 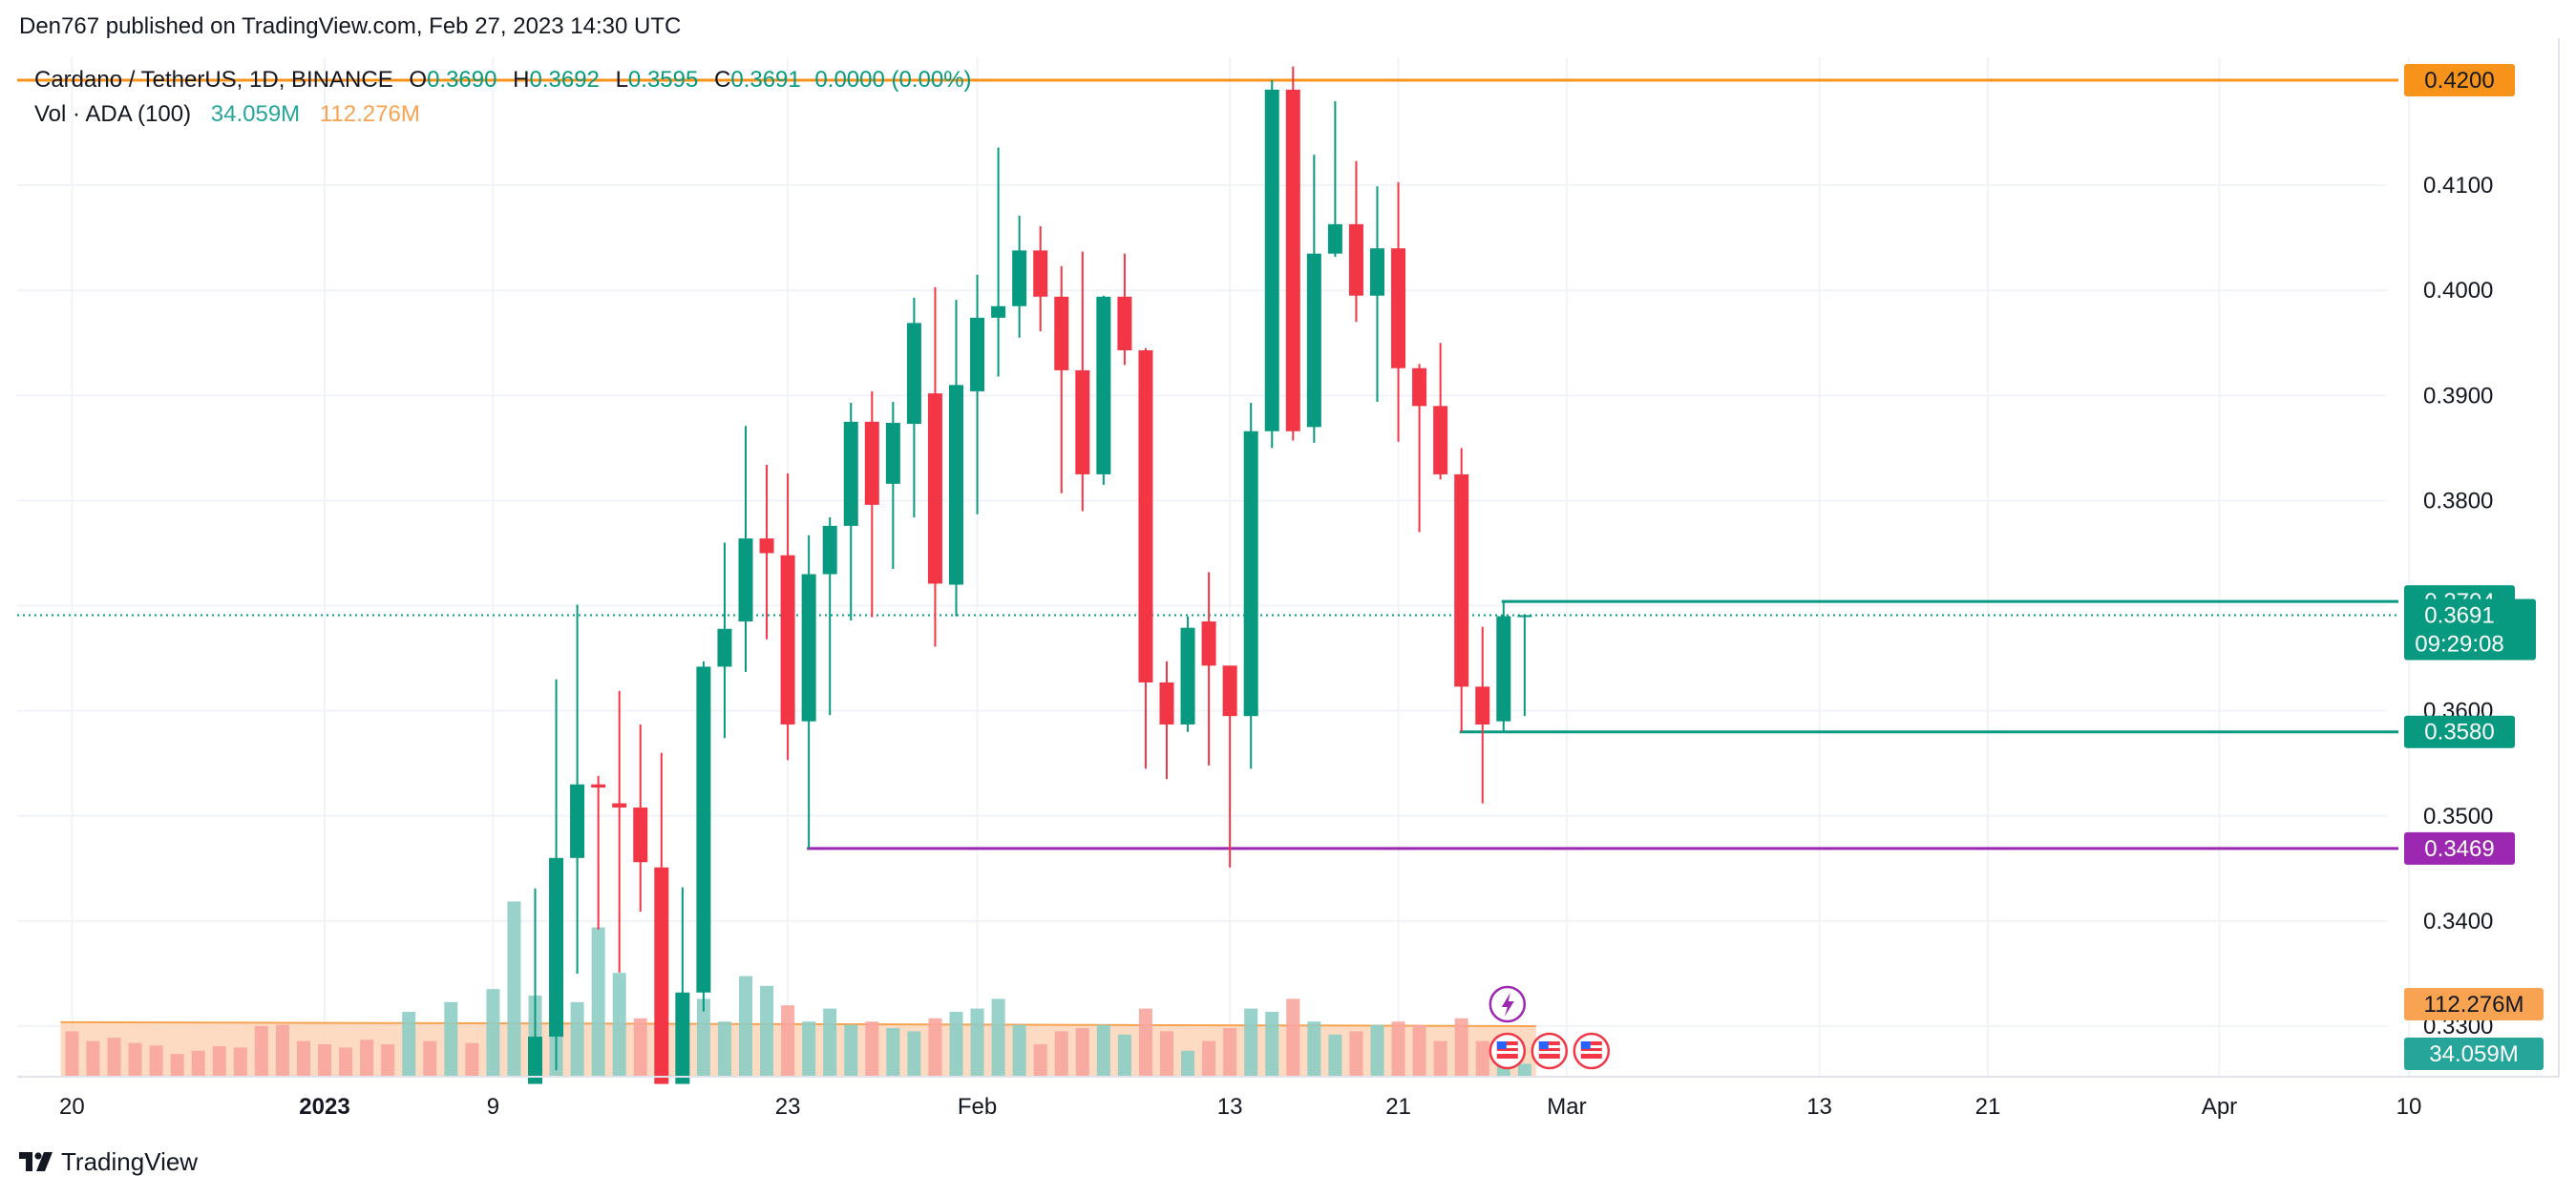 I want to click on bar-countdown-label: 09:29:08, so click(x=2459, y=644).